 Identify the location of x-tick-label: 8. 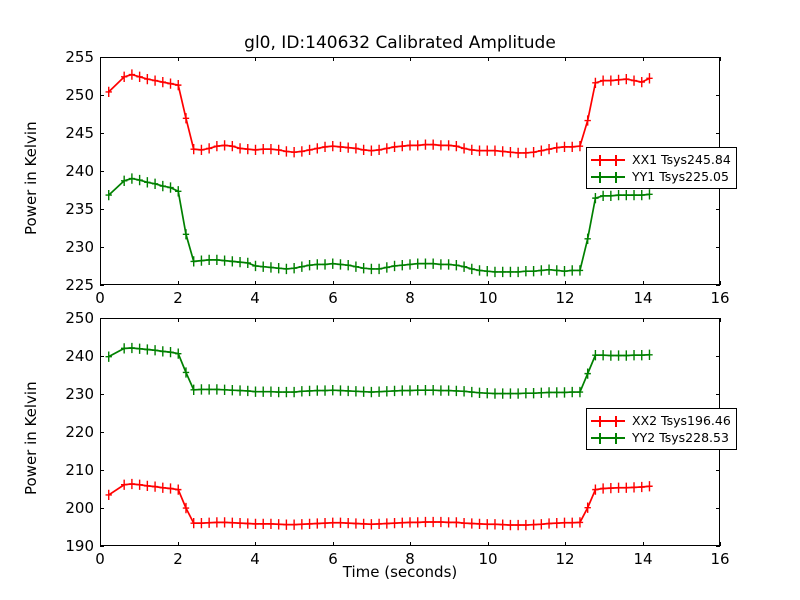
(410, 559).